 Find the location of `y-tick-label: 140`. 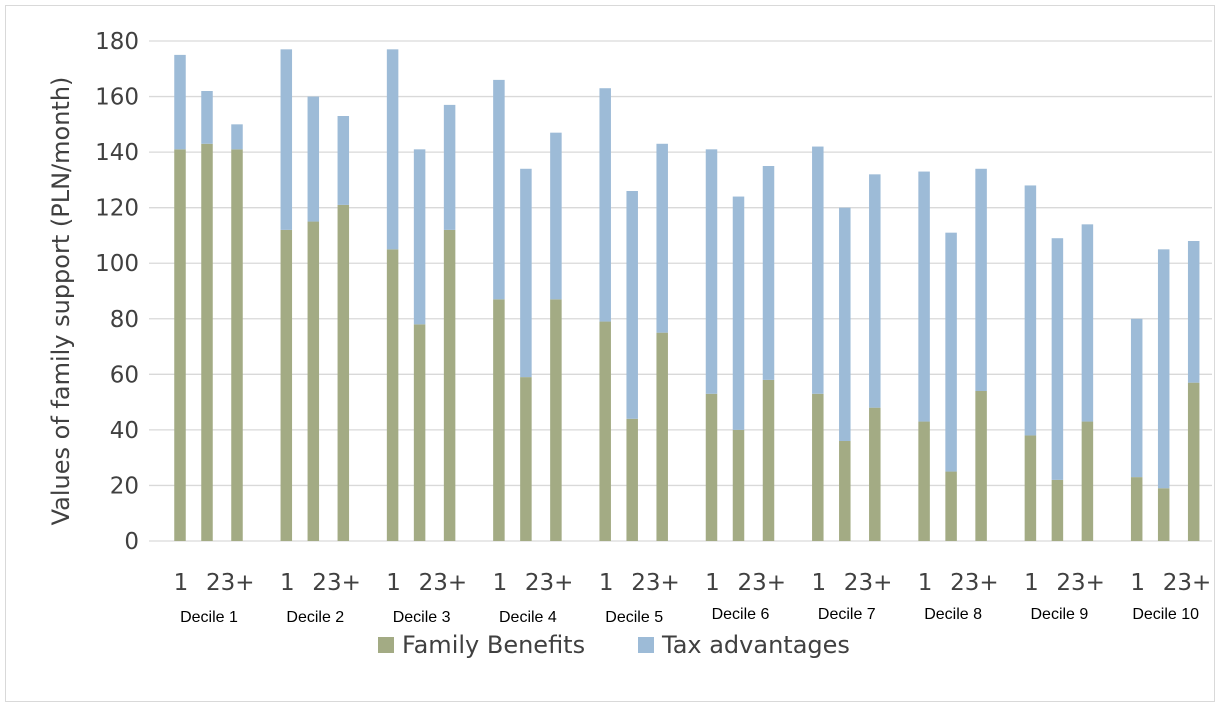

y-tick-label: 140 is located at coordinates (117, 153).